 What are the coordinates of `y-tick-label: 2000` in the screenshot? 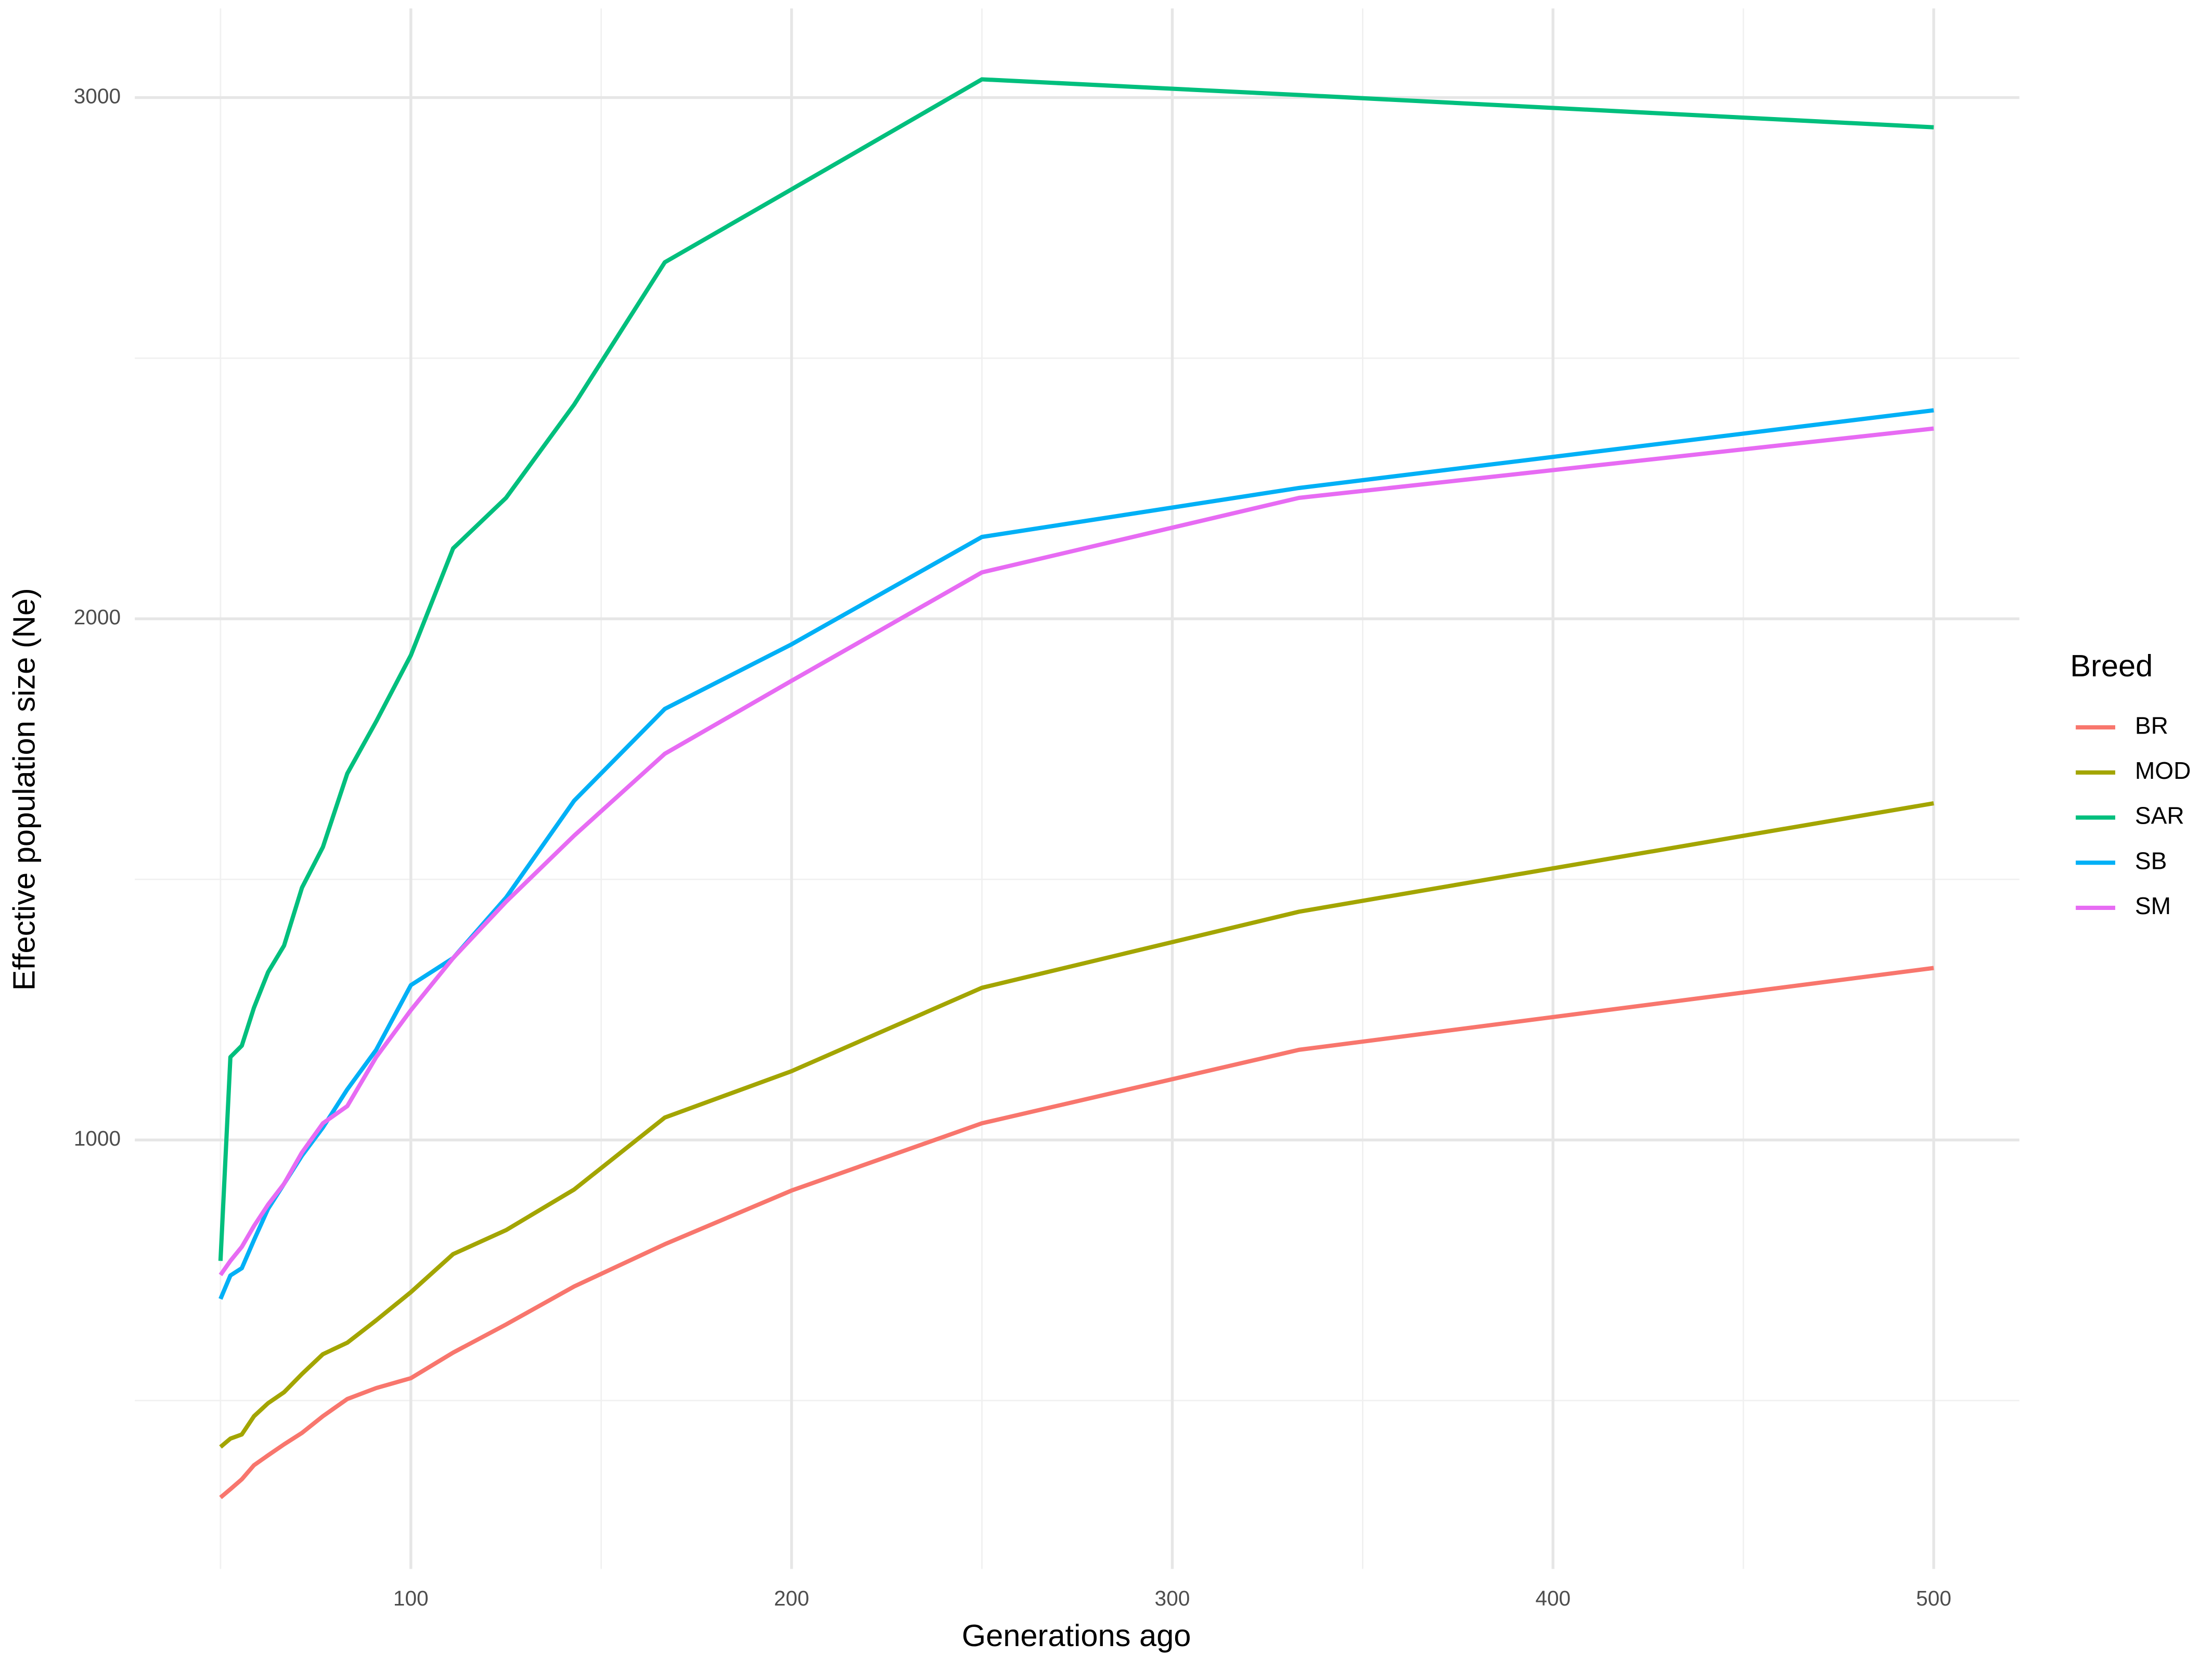 It's located at (97, 617).